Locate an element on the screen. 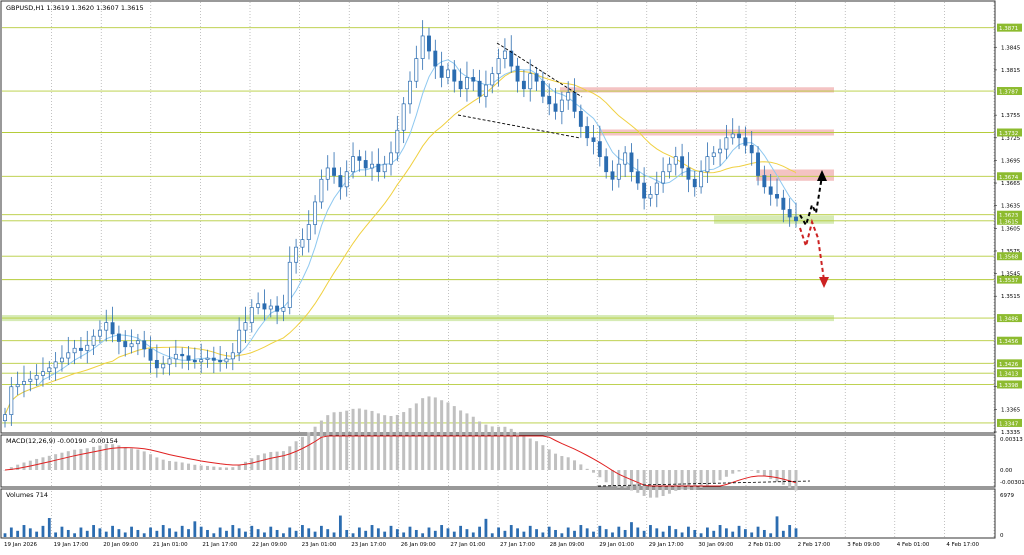 This screenshot has height=555, width=1024. y-tick-label: 1.3845 is located at coordinates (1011, 48).